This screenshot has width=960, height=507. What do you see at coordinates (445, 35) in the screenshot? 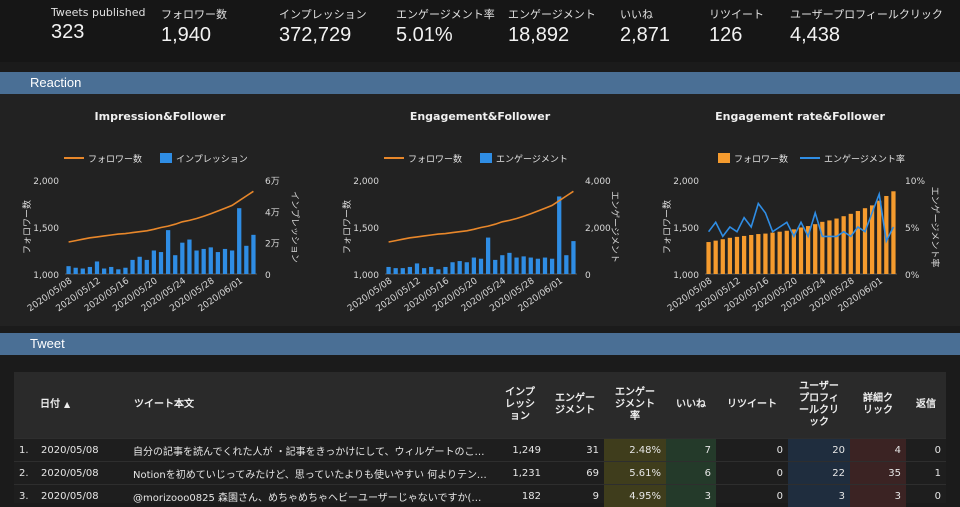
I see `kpi-value: 5.01%` at bounding box center [445, 35].